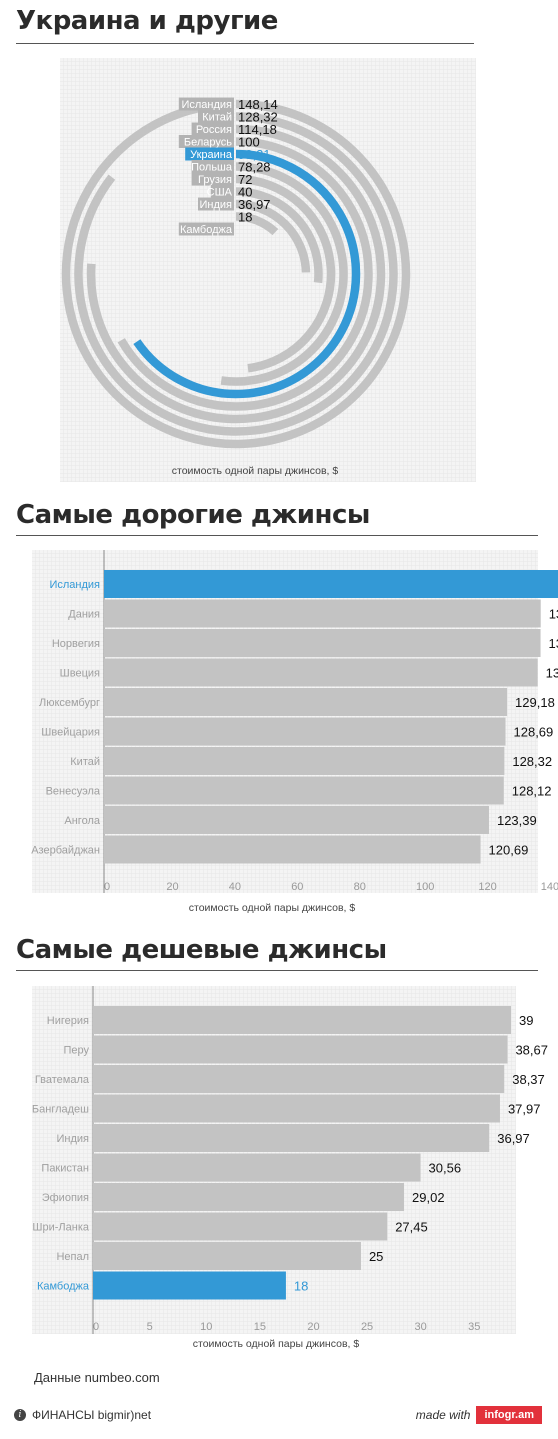  What do you see at coordinates (517, 820) in the screenshot?
I see `bar-value-label: 123,39` at bounding box center [517, 820].